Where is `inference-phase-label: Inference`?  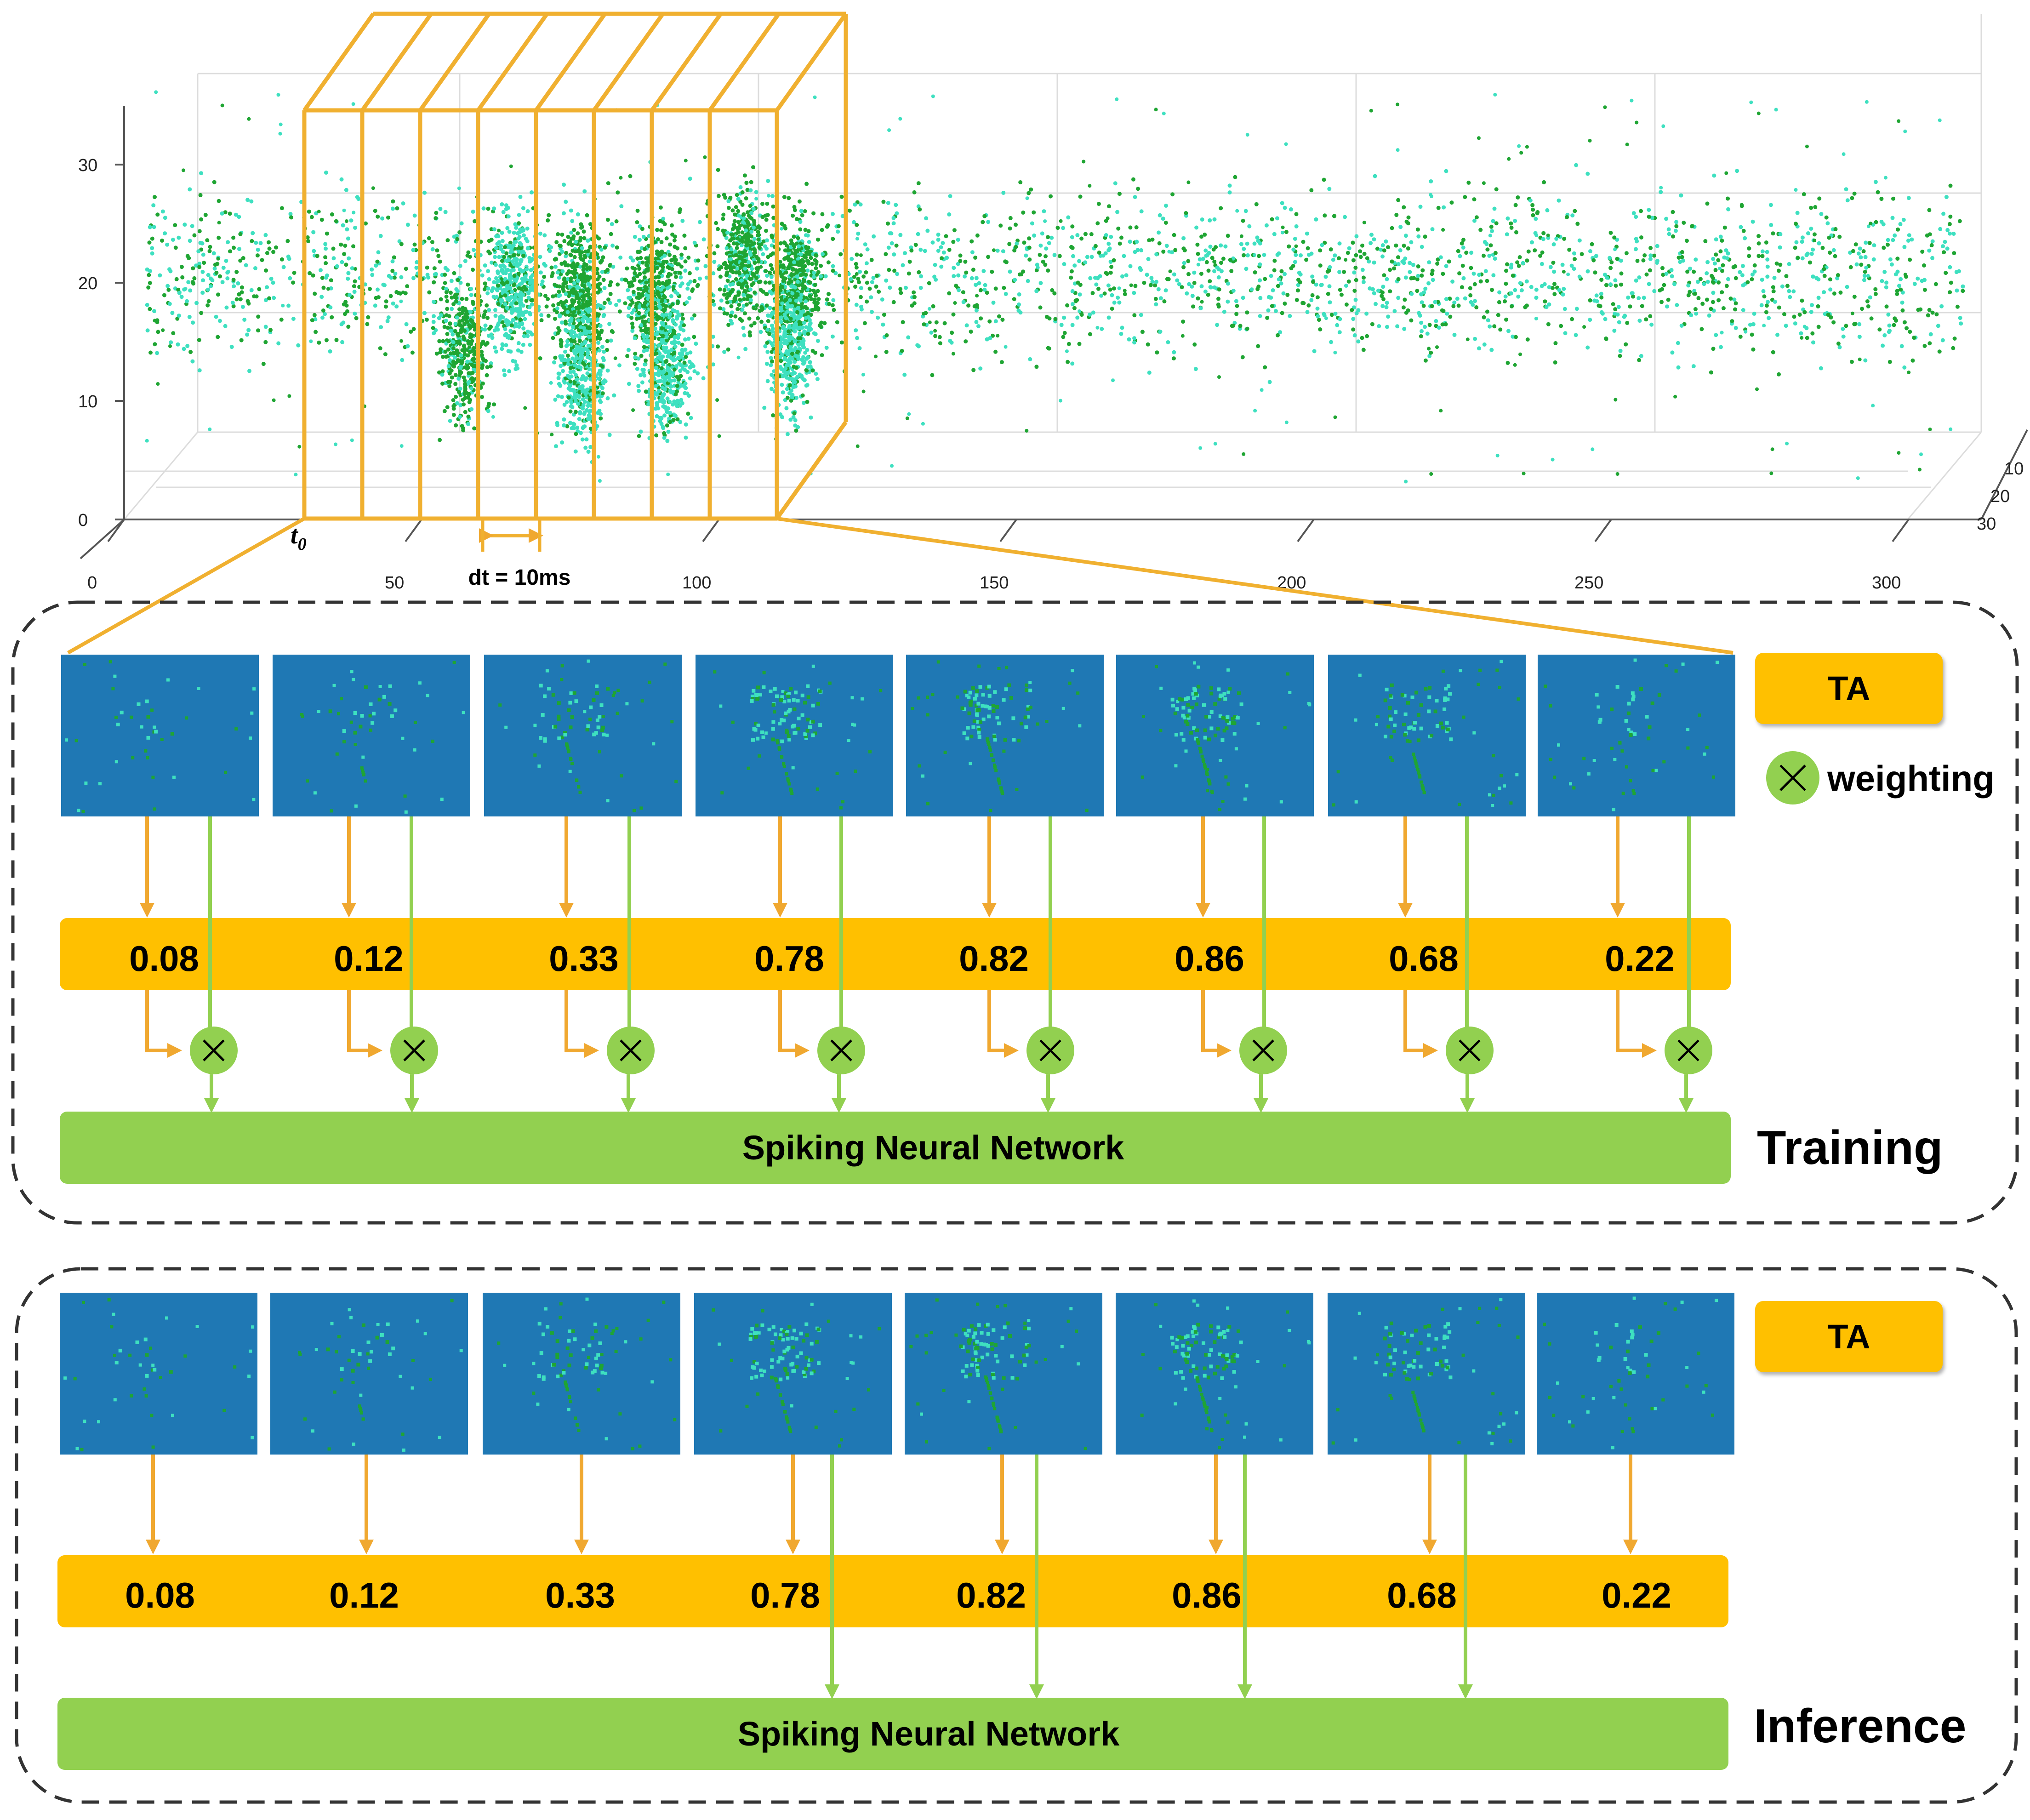 inference-phase-label: Inference is located at coordinates (1860, 1726).